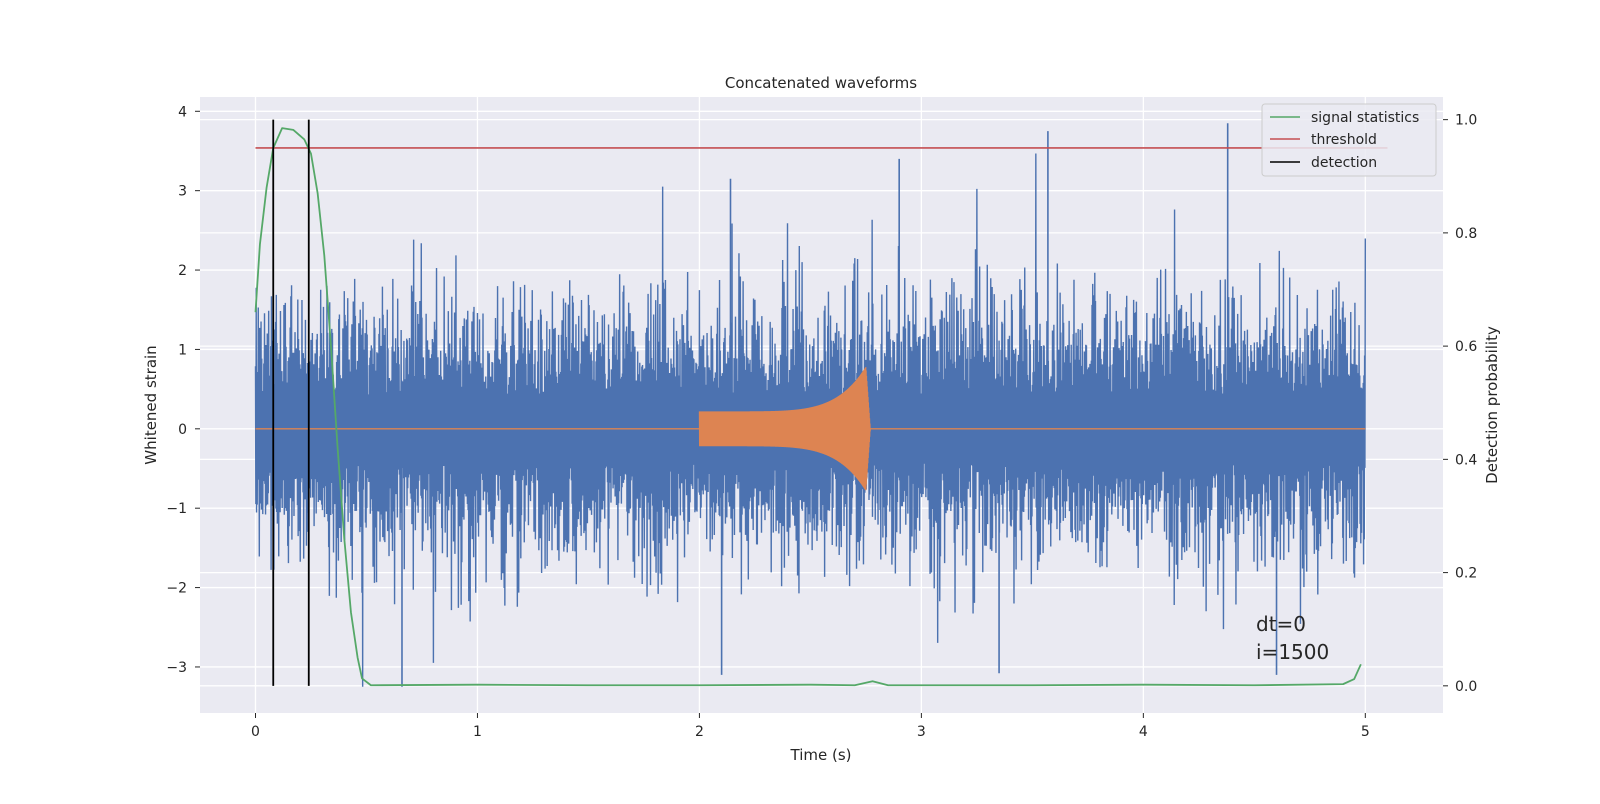 The image size is (1600, 804). I want to click on legend-label-detection: detection, so click(1344, 163).